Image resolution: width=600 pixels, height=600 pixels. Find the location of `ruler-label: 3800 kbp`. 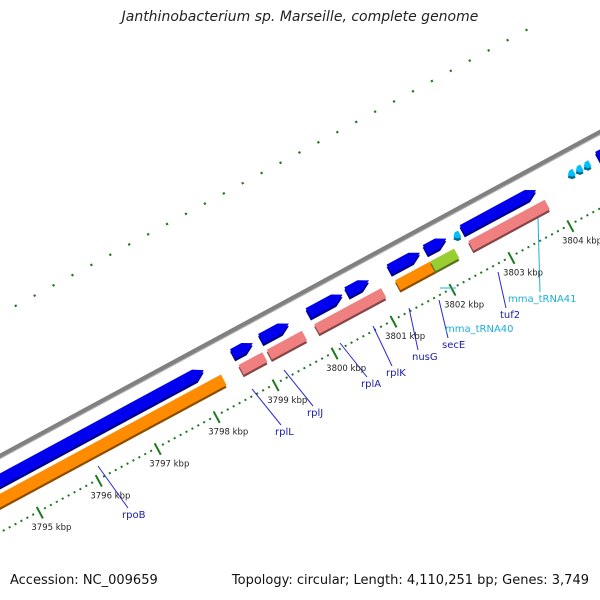

ruler-label: 3800 kbp is located at coordinates (346, 369).